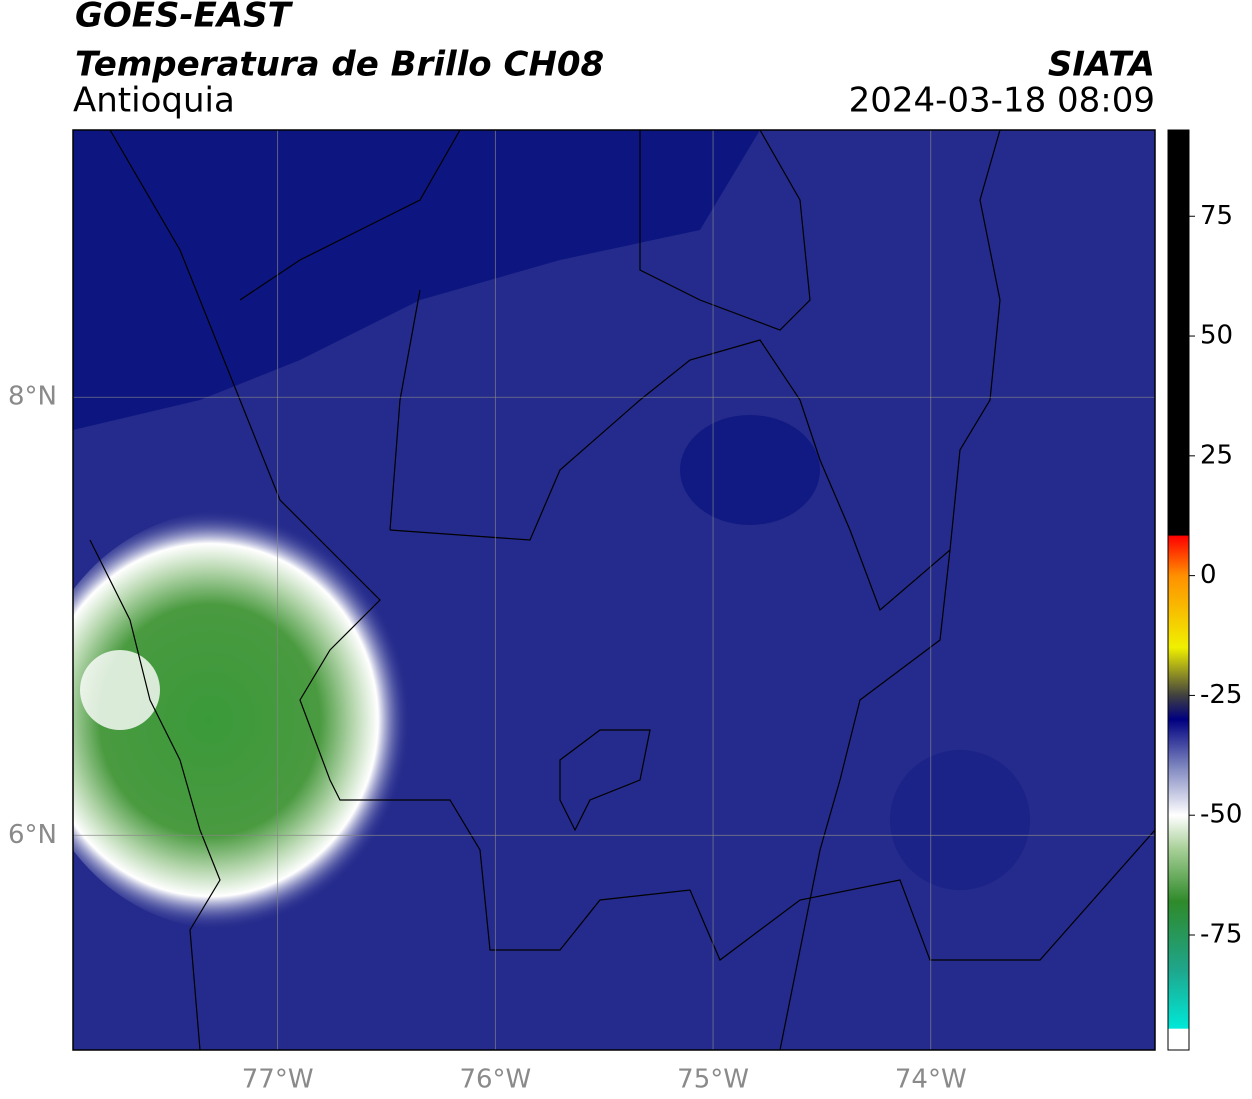 The height and width of the screenshot is (1099, 1252). I want to click on lon-tick-label: 77°W, so click(278, 1080).